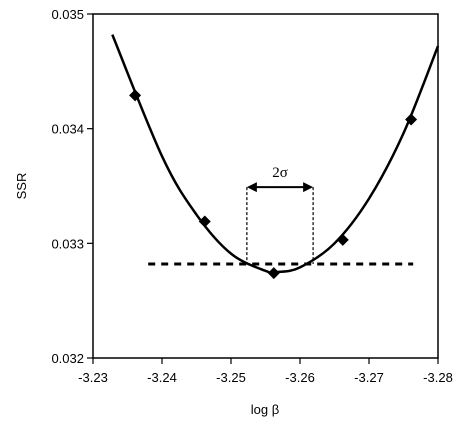 The width and height of the screenshot is (474, 434). I want to click on y-axis-label: SSR, so click(21, 186).